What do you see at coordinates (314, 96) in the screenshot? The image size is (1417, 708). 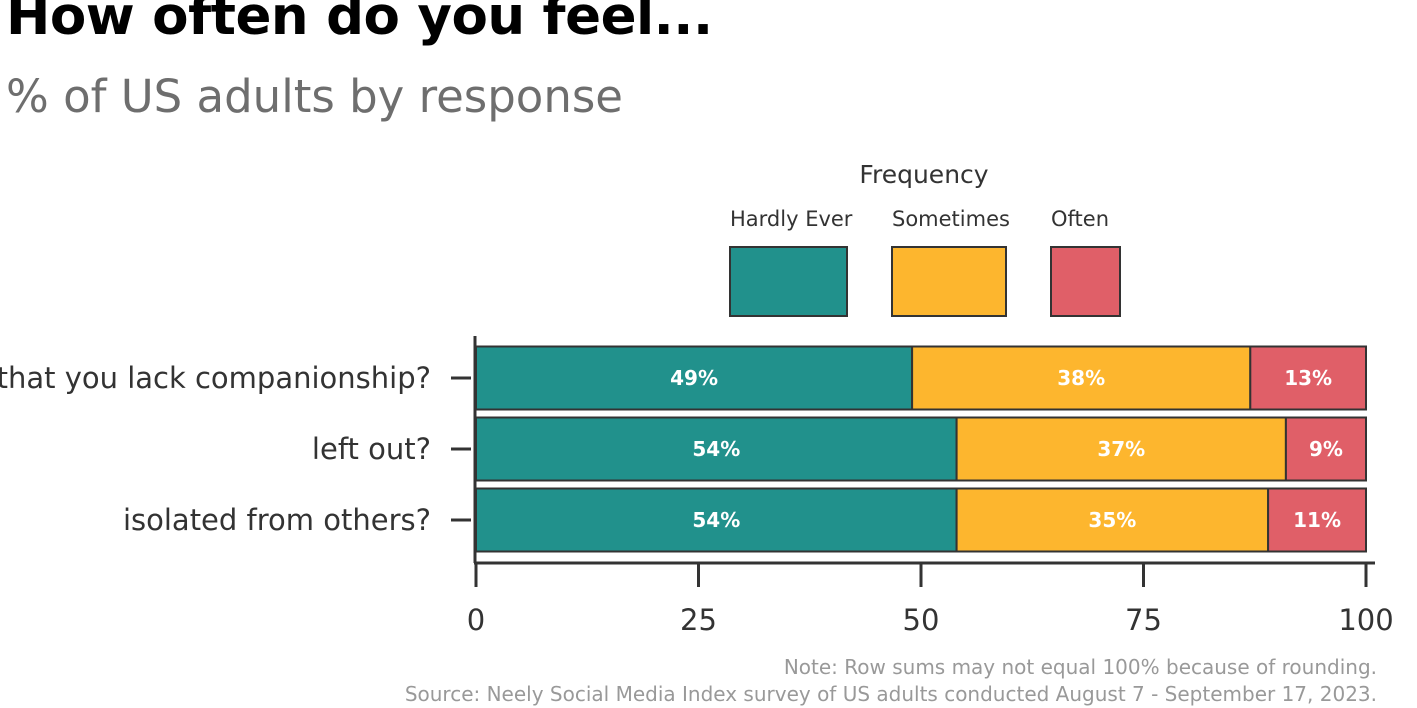 I see `chart-subtitle: % of US adults by response` at bounding box center [314, 96].